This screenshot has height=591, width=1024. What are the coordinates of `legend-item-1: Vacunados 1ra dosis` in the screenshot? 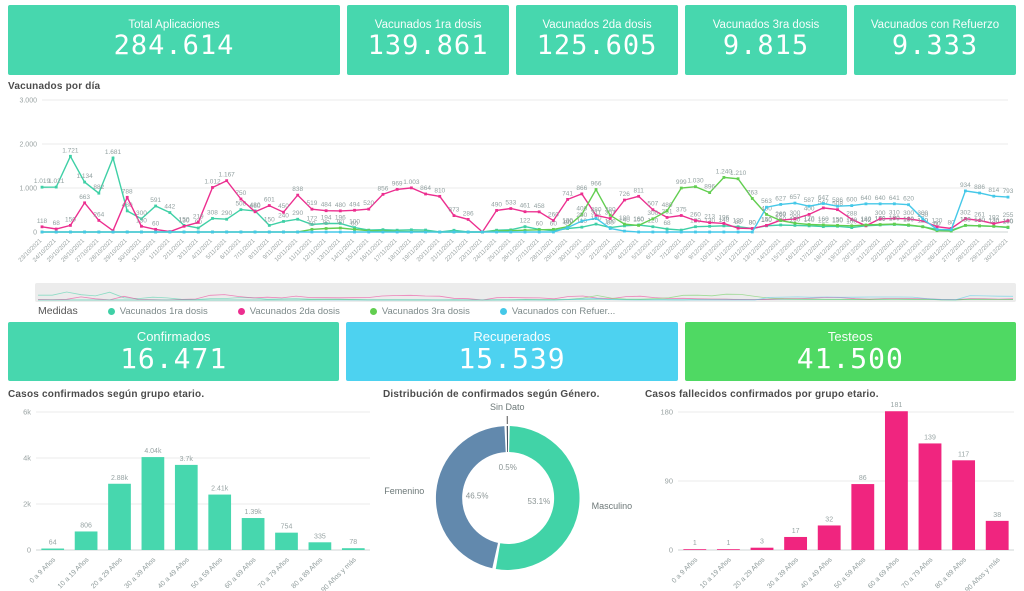 It's located at (157, 311).